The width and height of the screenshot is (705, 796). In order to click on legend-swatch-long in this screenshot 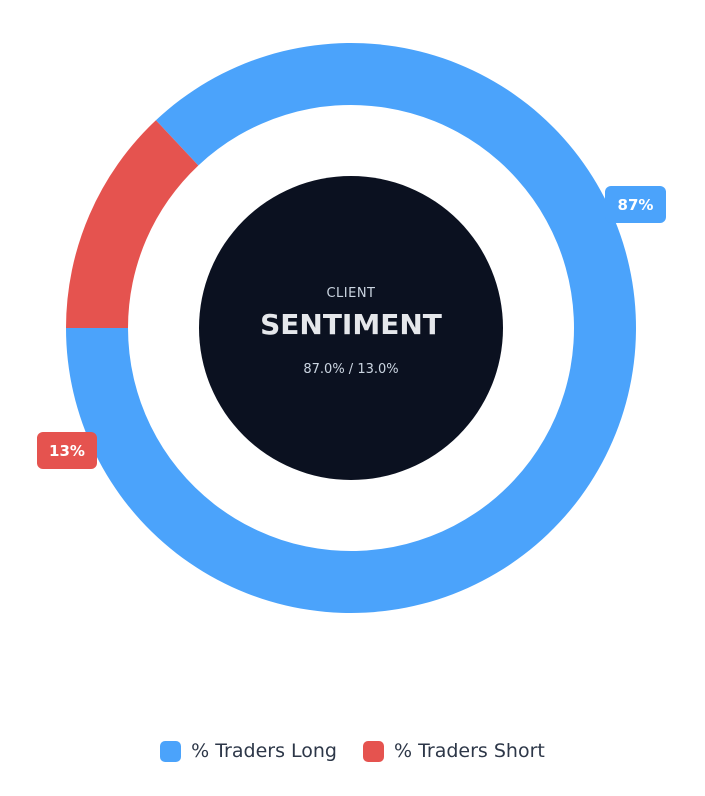, I will do `click(171, 751)`.